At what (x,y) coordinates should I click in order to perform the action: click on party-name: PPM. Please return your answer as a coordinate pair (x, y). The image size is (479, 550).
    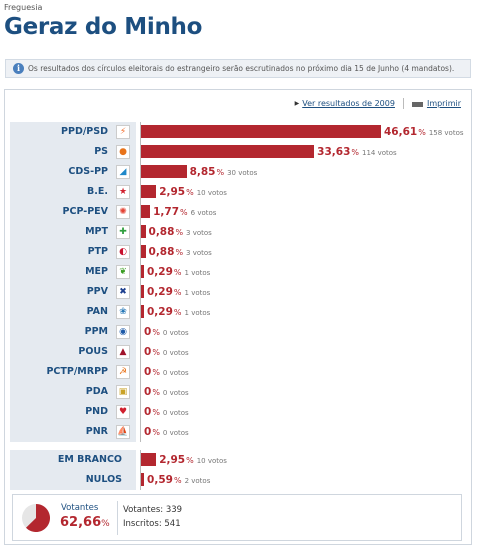
    Looking at the image, I should click on (96, 331).